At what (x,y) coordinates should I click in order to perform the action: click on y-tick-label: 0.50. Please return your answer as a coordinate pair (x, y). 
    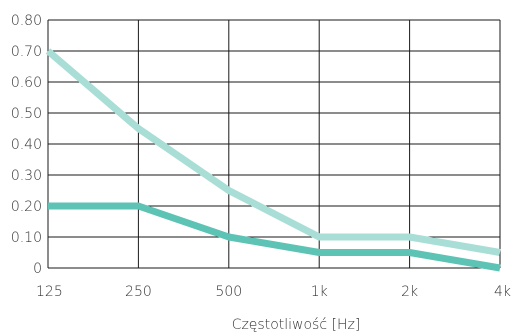
    Looking at the image, I should click on (26, 114).